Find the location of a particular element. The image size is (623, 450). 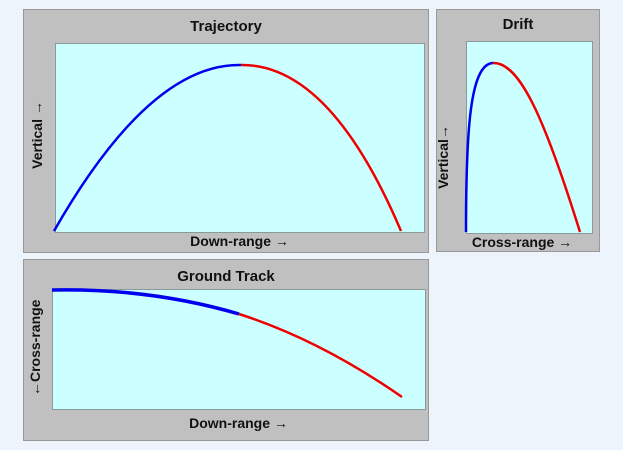

trajectory-descent-curve is located at coordinates (321, 147).